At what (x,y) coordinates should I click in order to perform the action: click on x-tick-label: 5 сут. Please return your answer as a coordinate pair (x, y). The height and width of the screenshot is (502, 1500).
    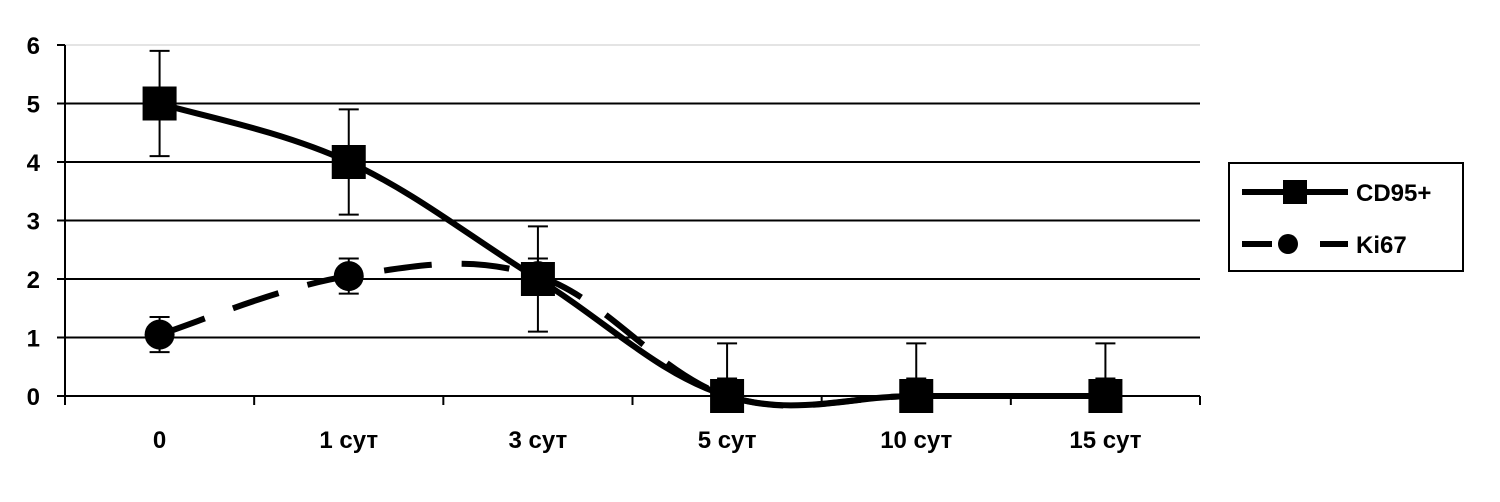
    Looking at the image, I should click on (727, 440).